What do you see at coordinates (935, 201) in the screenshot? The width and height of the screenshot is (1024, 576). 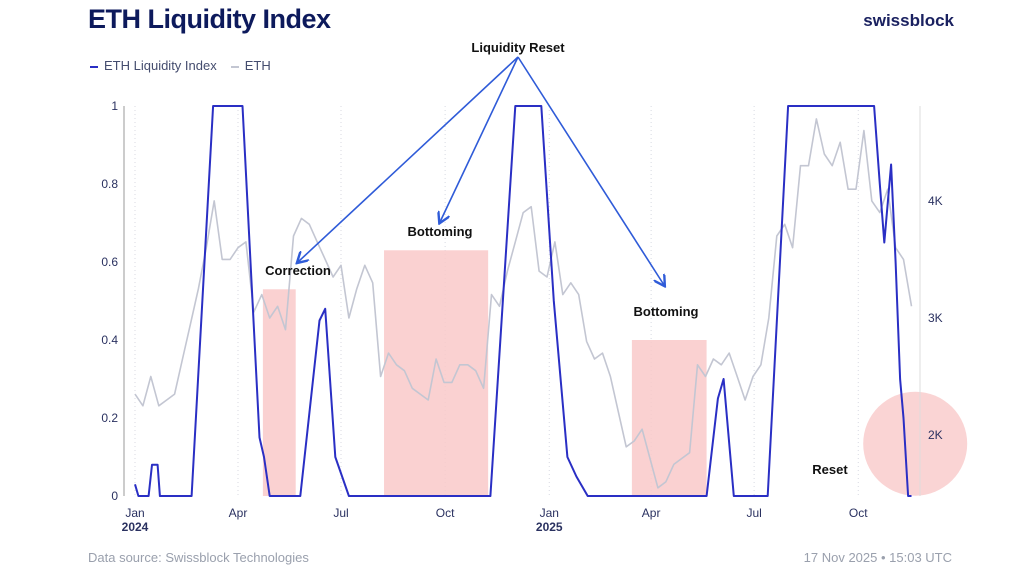 I see `y-right-tick-label: 4K` at bounding box center [935, 201].